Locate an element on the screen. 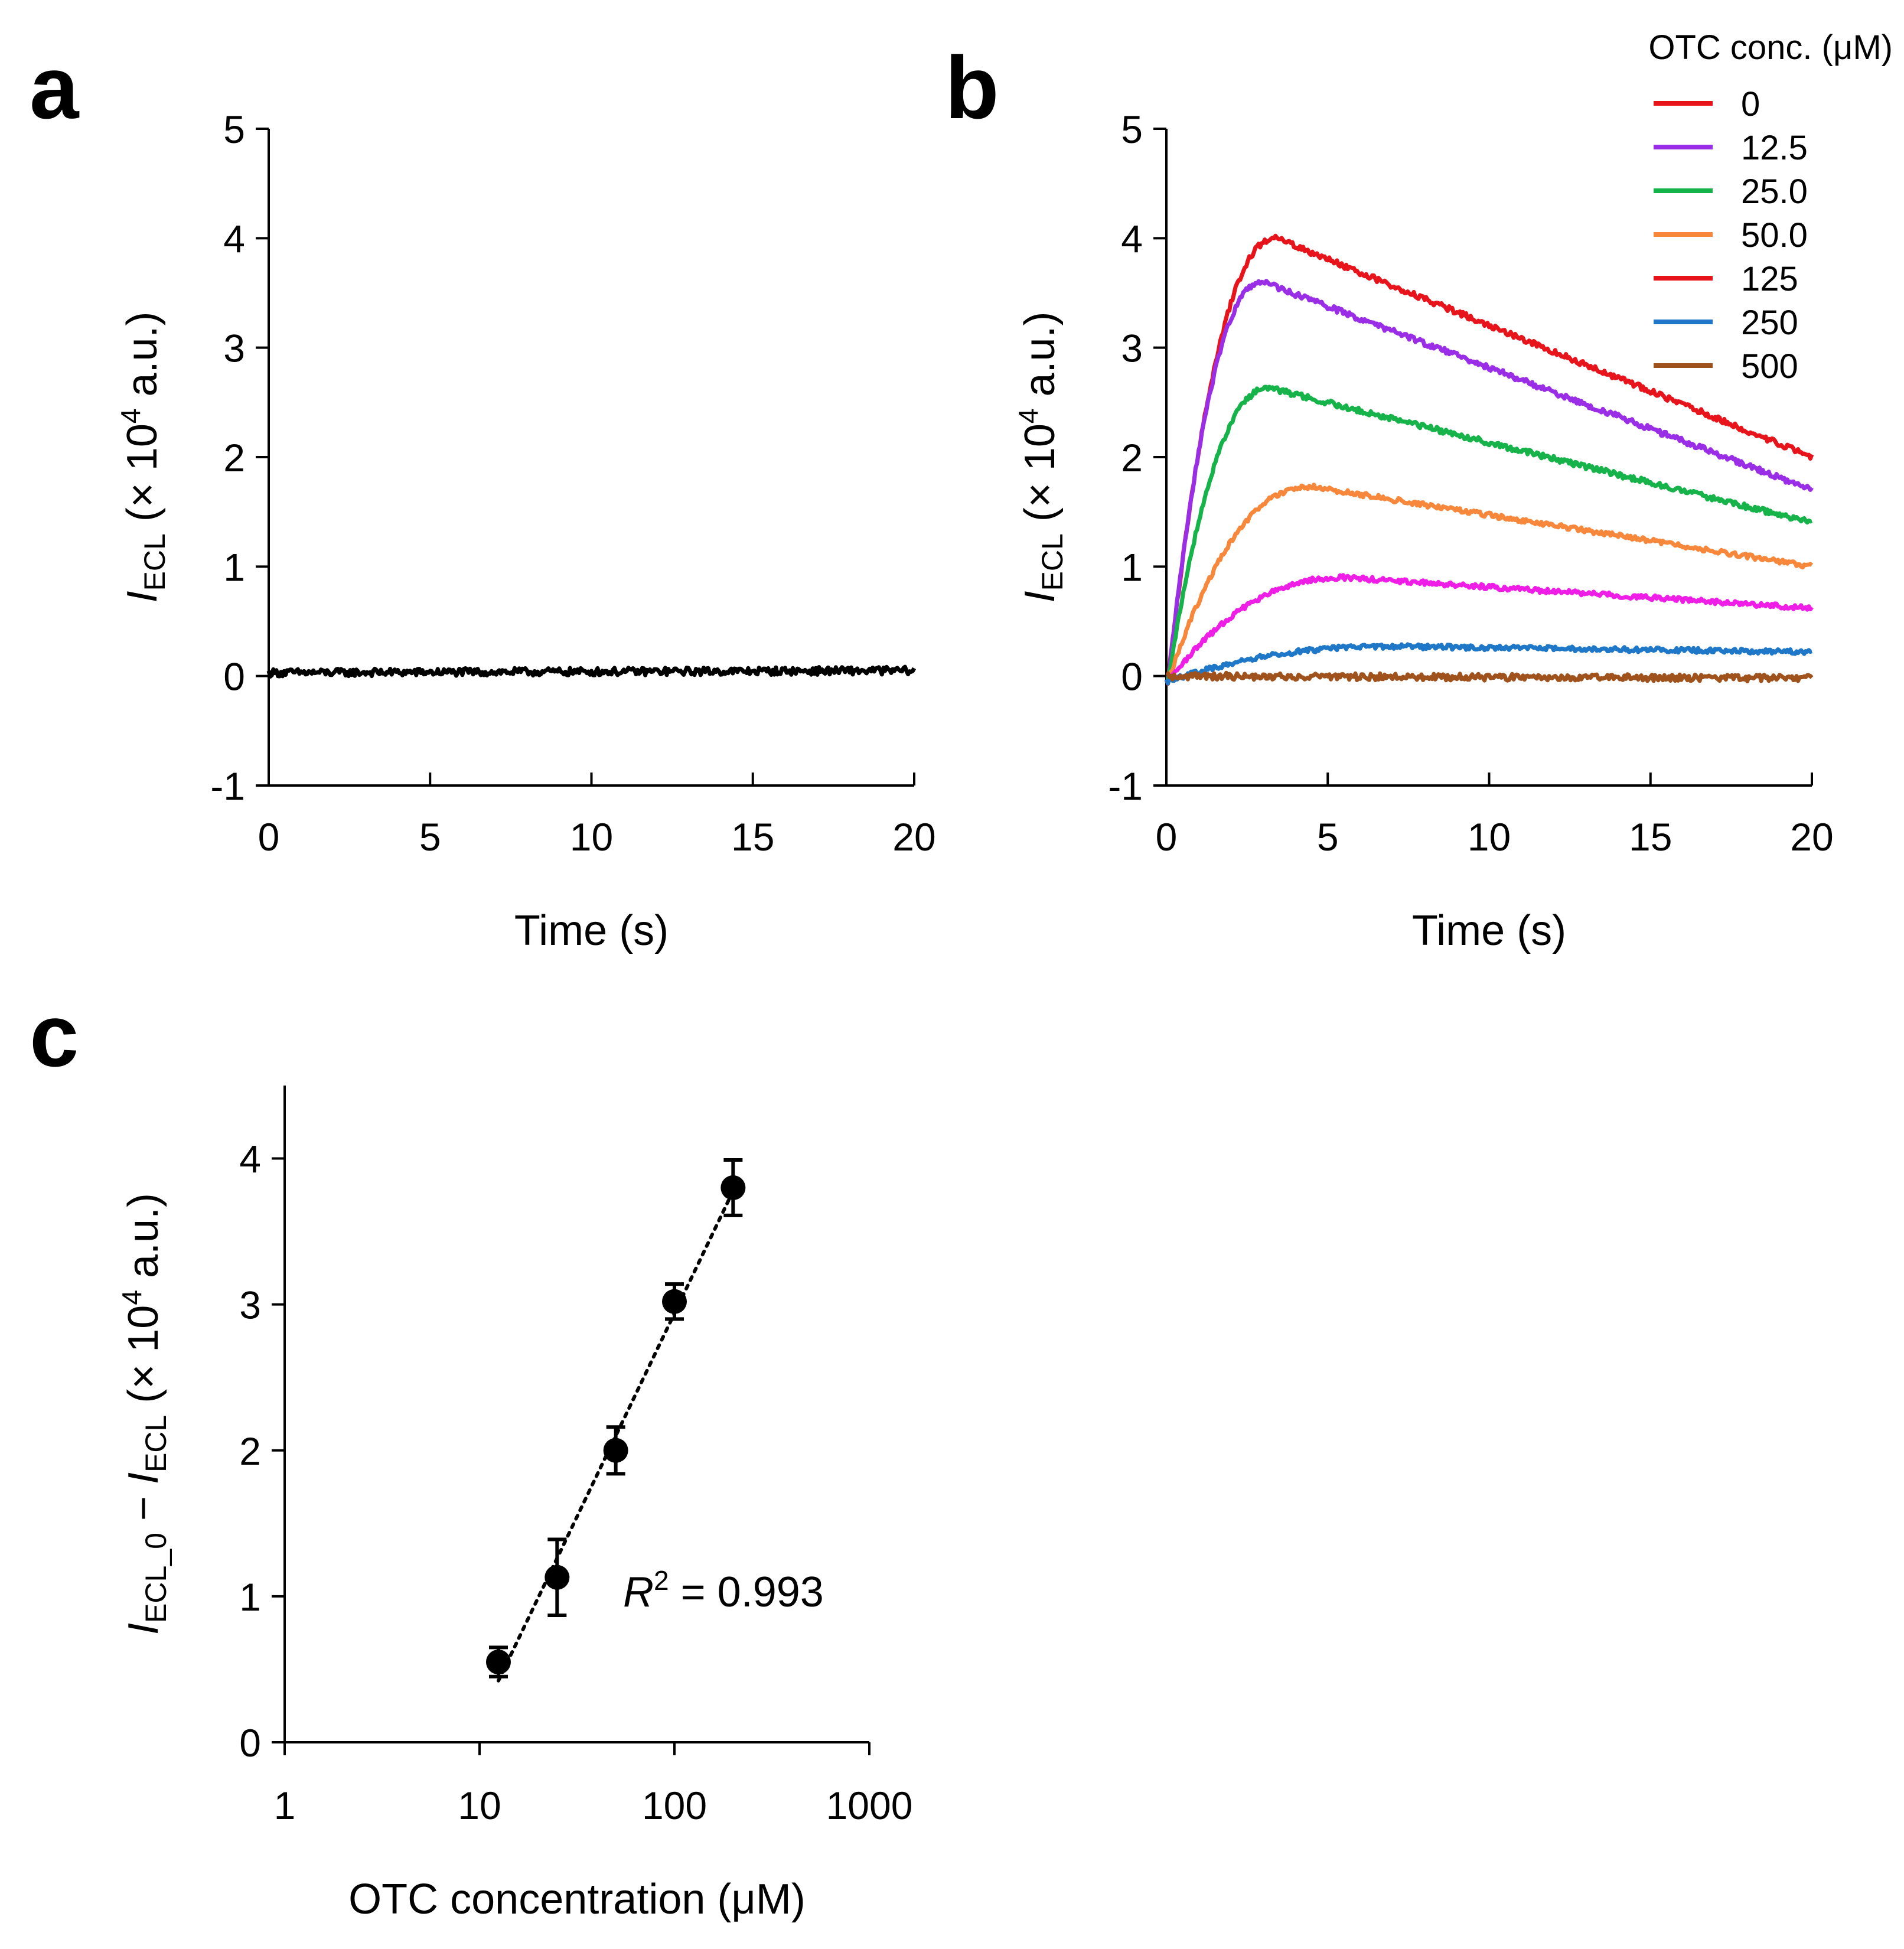 The width and height of the screenshot is (1904, 1949). r-squared-rest: = 0.993 is located at coordinates (746, 1592).